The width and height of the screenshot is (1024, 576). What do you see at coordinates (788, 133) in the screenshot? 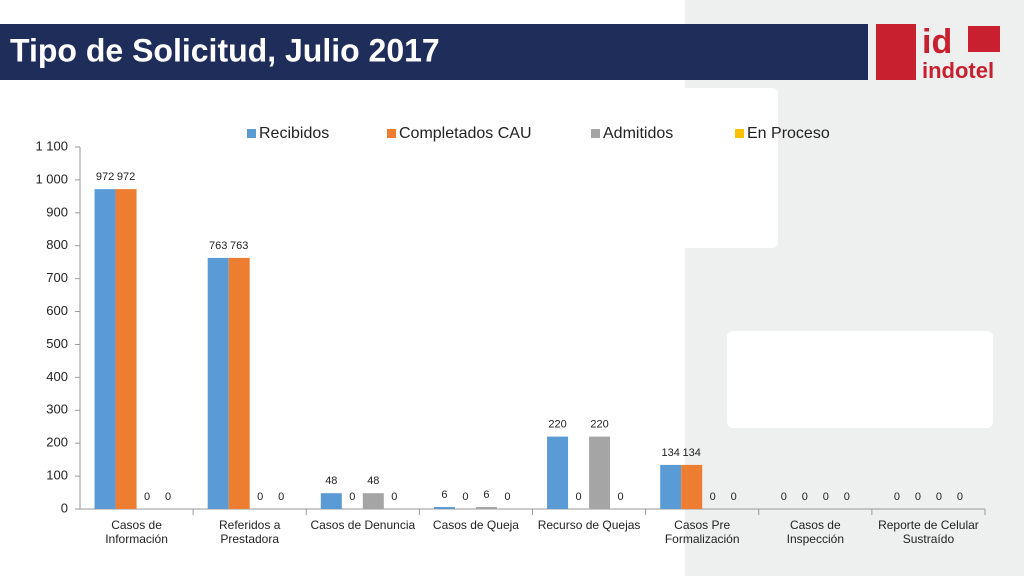
I see `legend-label: En Proceso` at bounding box center [788, 133].